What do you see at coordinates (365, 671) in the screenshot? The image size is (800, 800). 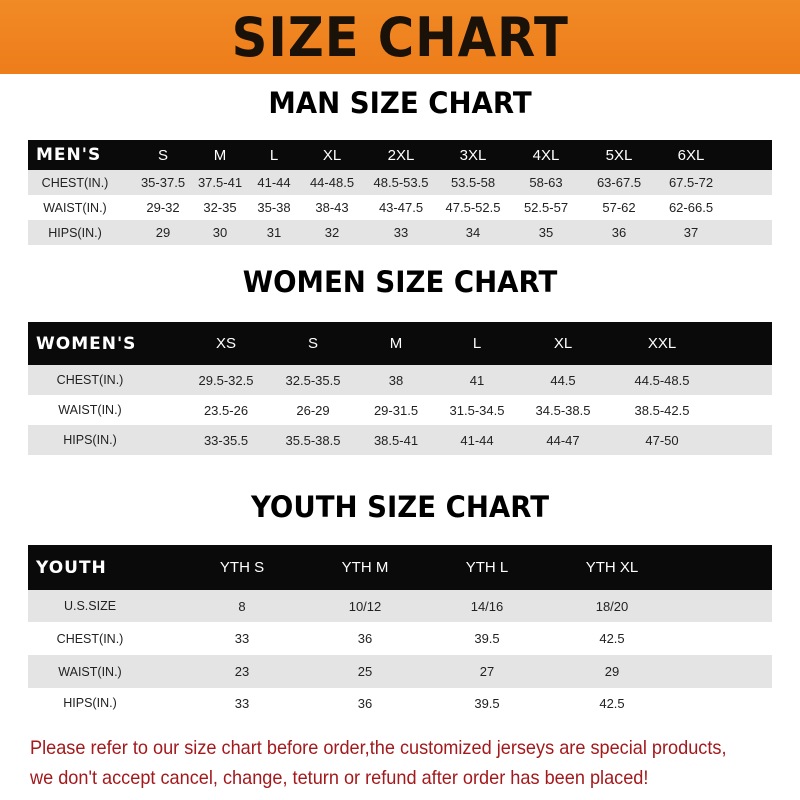 I see `table-cell: 25` at bounding box center [365, 671].